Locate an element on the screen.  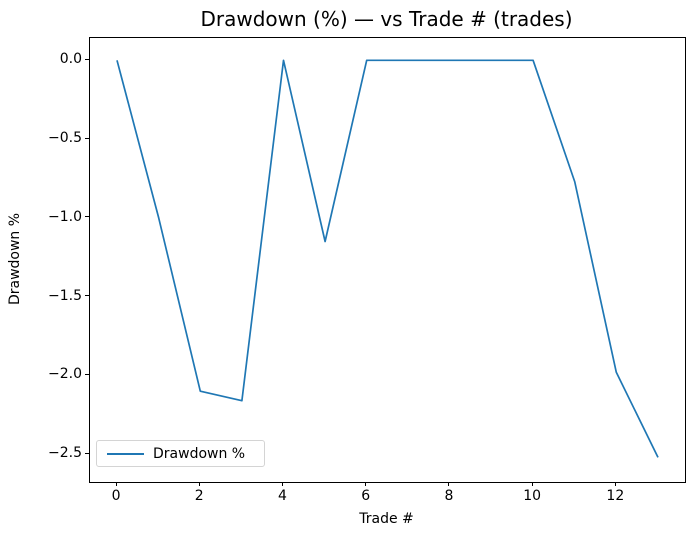
legend-line-icon is located at coordinates (125, 453).